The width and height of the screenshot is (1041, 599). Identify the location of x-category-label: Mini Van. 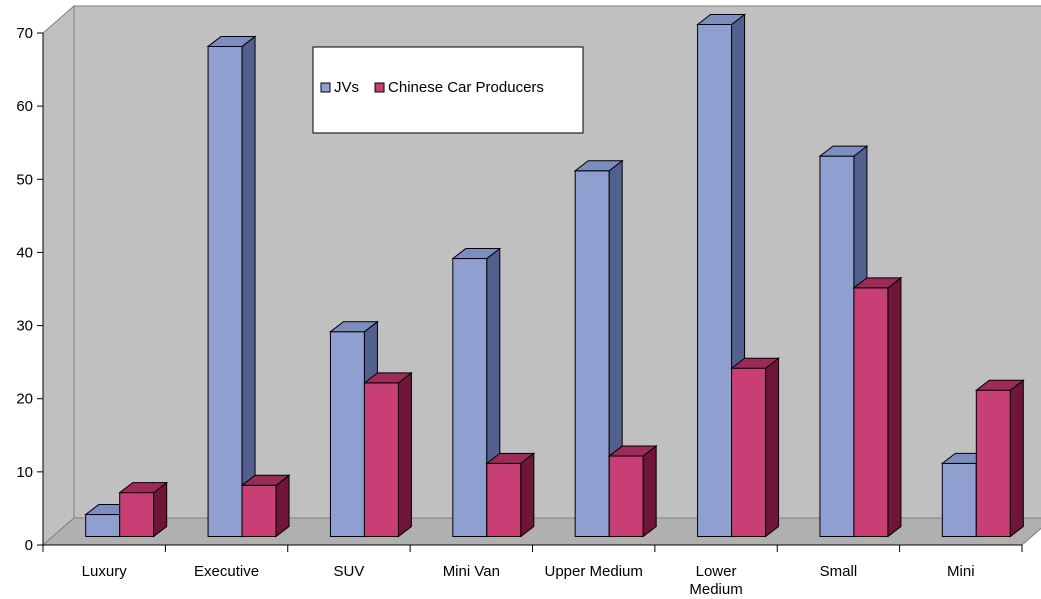
(471, 571).